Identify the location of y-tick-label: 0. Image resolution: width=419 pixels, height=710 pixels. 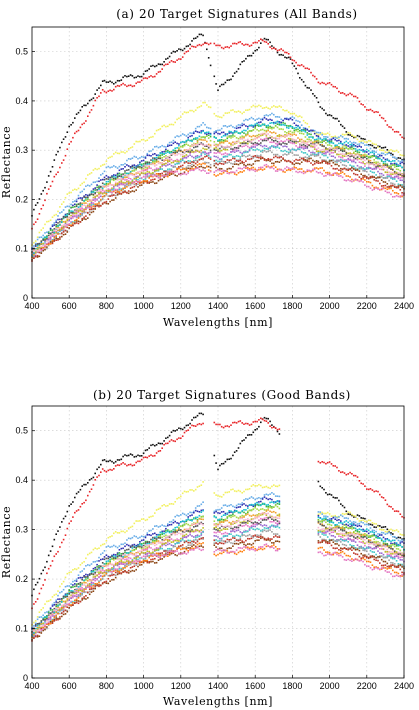
(25, 298).